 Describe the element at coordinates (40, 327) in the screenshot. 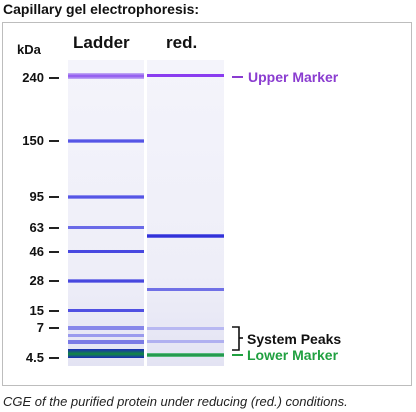

I see `tick-label-7: 7` at that location.